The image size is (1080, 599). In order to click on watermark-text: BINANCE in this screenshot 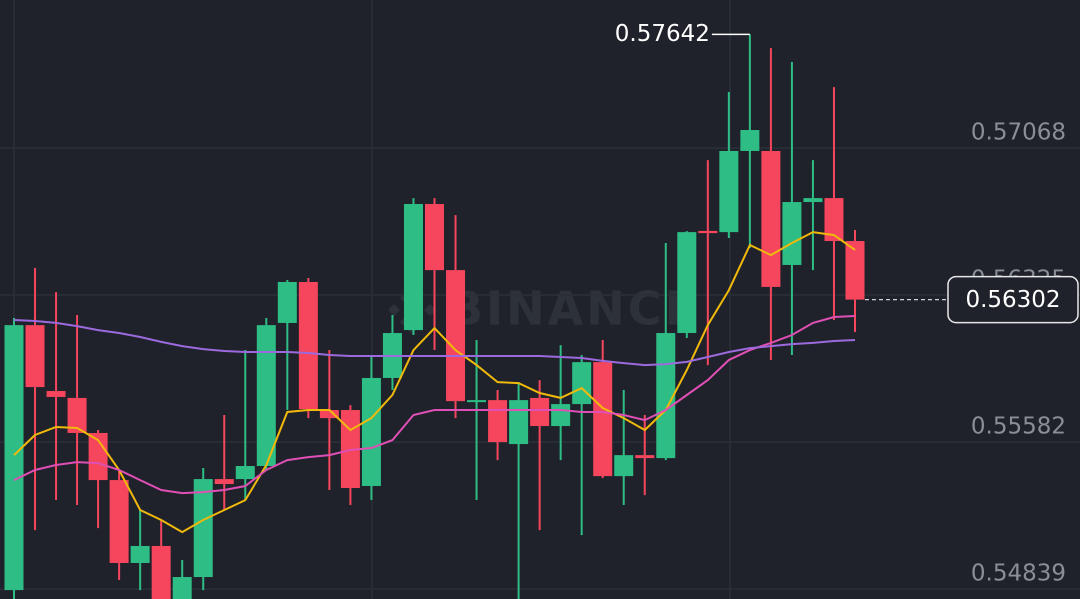, I will do `click(573, 309)`.